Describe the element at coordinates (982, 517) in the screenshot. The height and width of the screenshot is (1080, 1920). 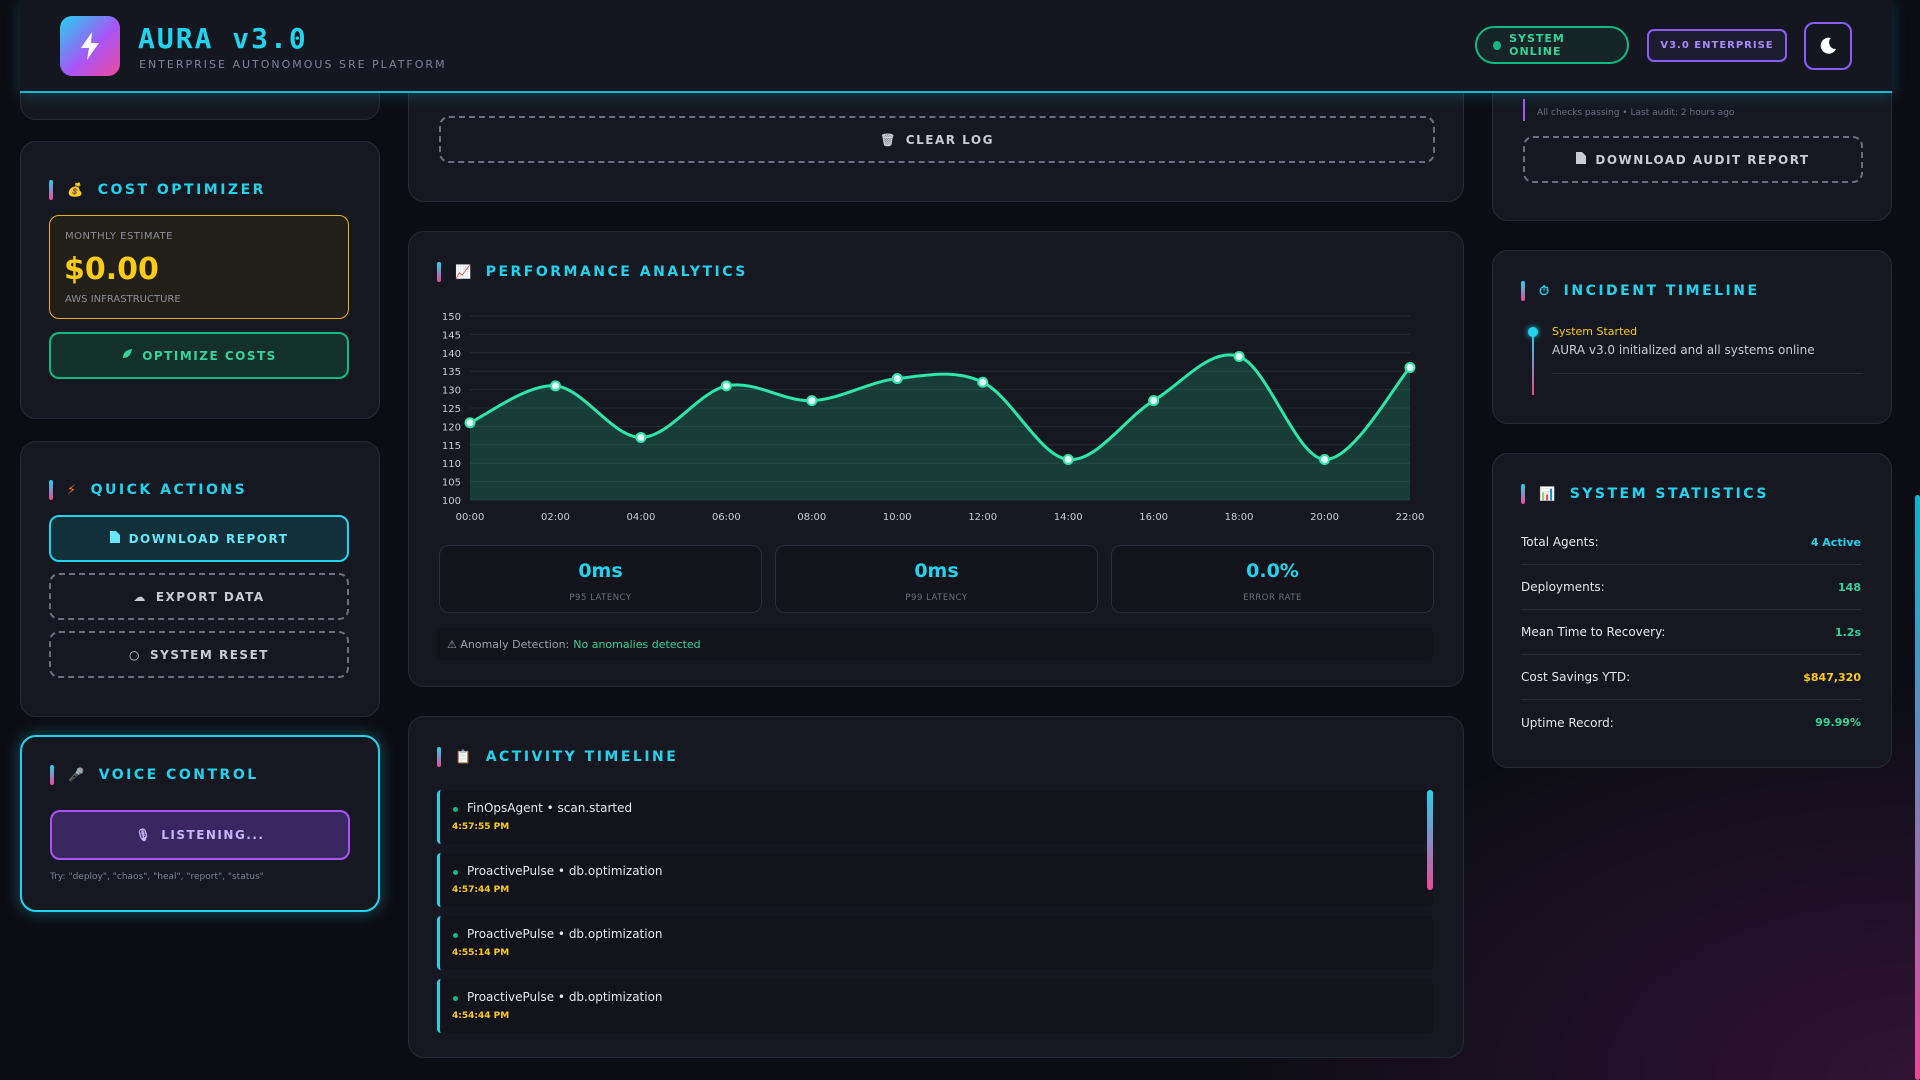
I see `x-tick-label: 12:00` at that location.